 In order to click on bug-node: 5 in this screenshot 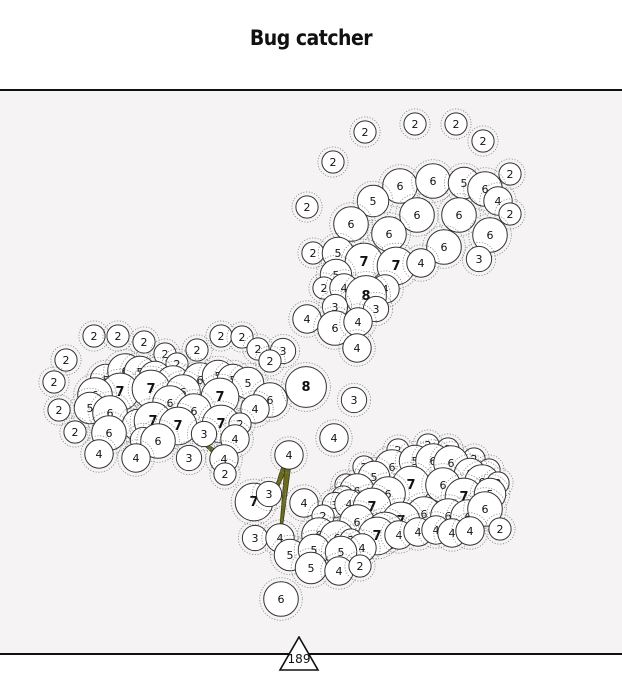, I will do `click(373, 201)`.